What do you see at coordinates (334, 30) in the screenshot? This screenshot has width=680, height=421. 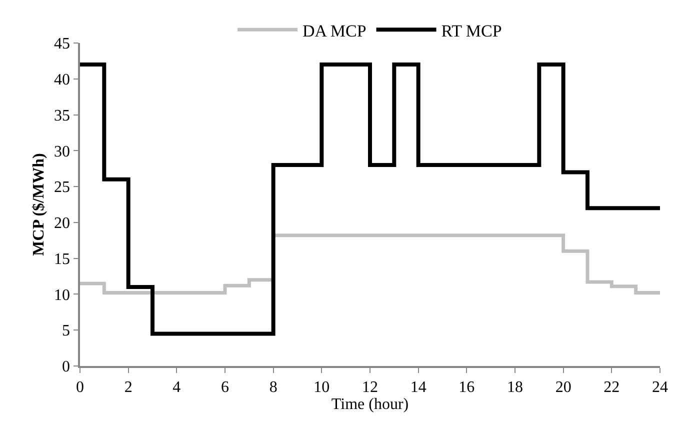 I see `legend-label: DA MCP` at bounding box center [334, 30].